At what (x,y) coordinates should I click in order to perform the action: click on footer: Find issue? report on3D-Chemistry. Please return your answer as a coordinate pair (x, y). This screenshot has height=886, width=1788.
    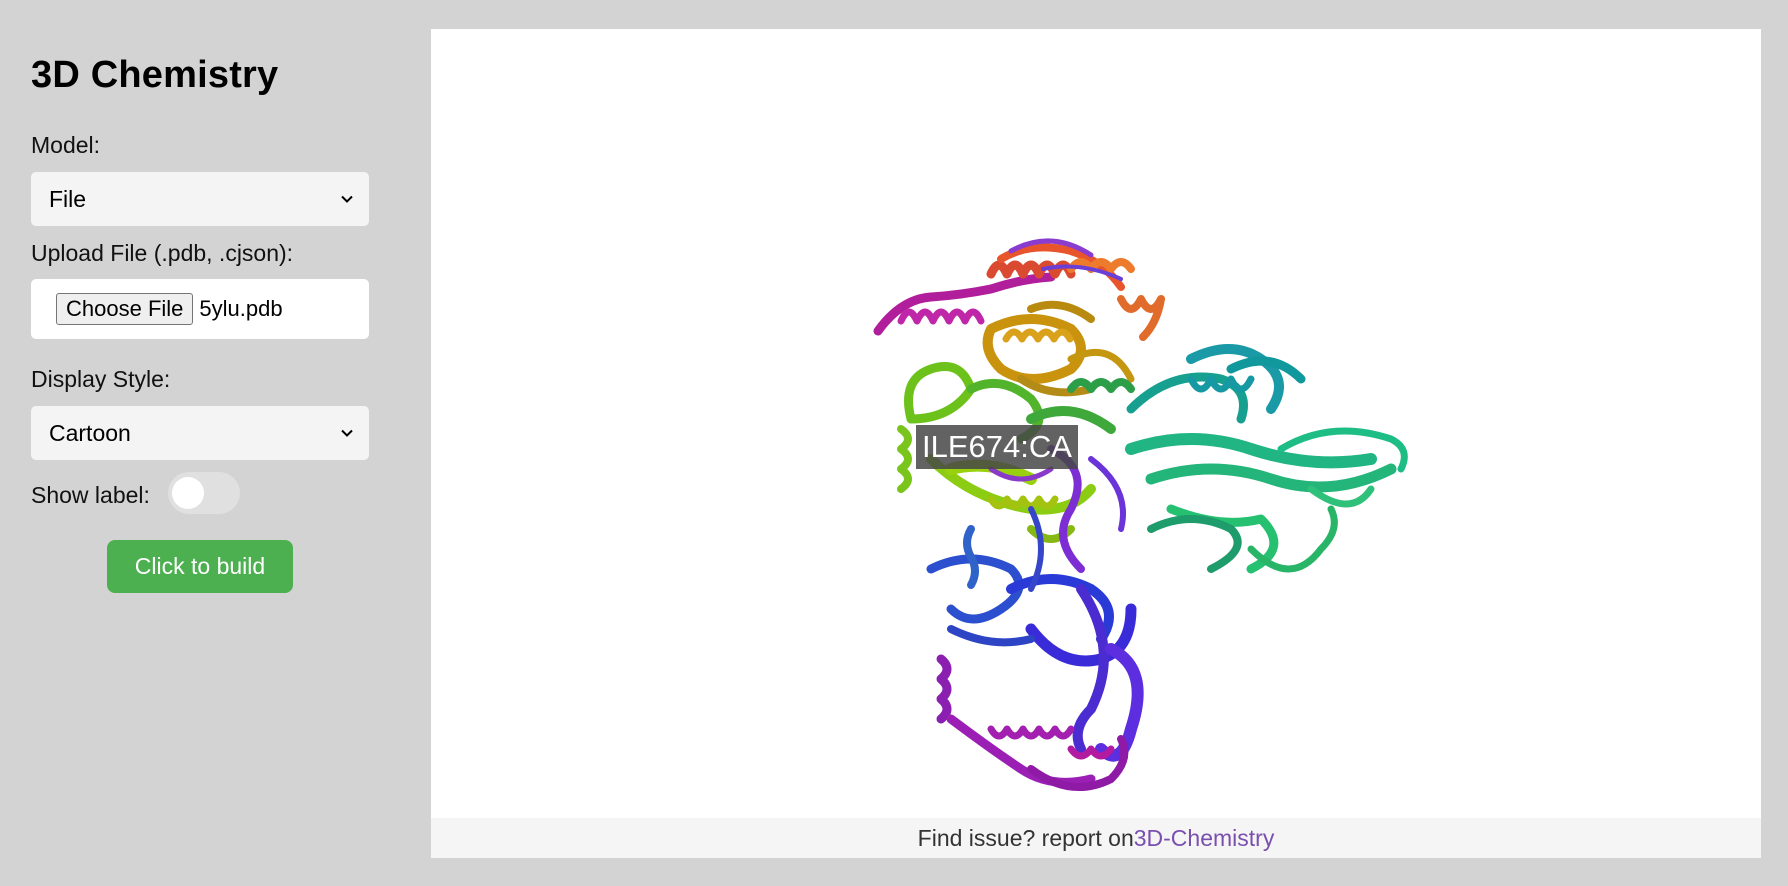
    Looking at the image, I should click on (1096, 838).